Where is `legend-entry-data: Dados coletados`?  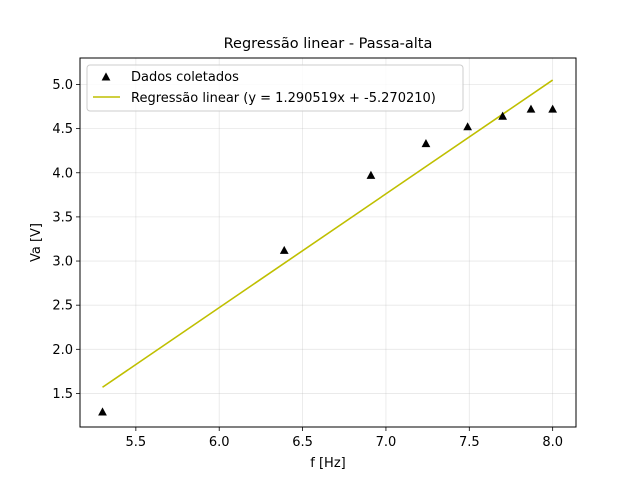 legend-entry-data: Dados coletados is located at coordinates (185, 77).